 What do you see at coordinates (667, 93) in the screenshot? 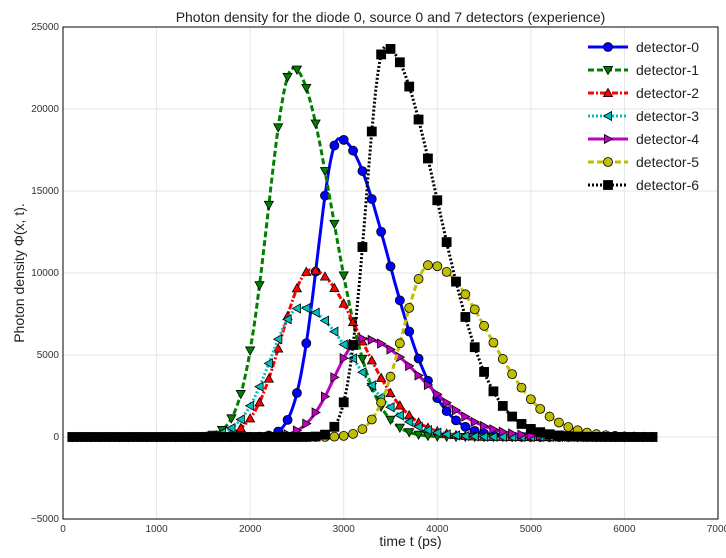
I see `legend-label: detector-2` at bounding box center [667, 93].